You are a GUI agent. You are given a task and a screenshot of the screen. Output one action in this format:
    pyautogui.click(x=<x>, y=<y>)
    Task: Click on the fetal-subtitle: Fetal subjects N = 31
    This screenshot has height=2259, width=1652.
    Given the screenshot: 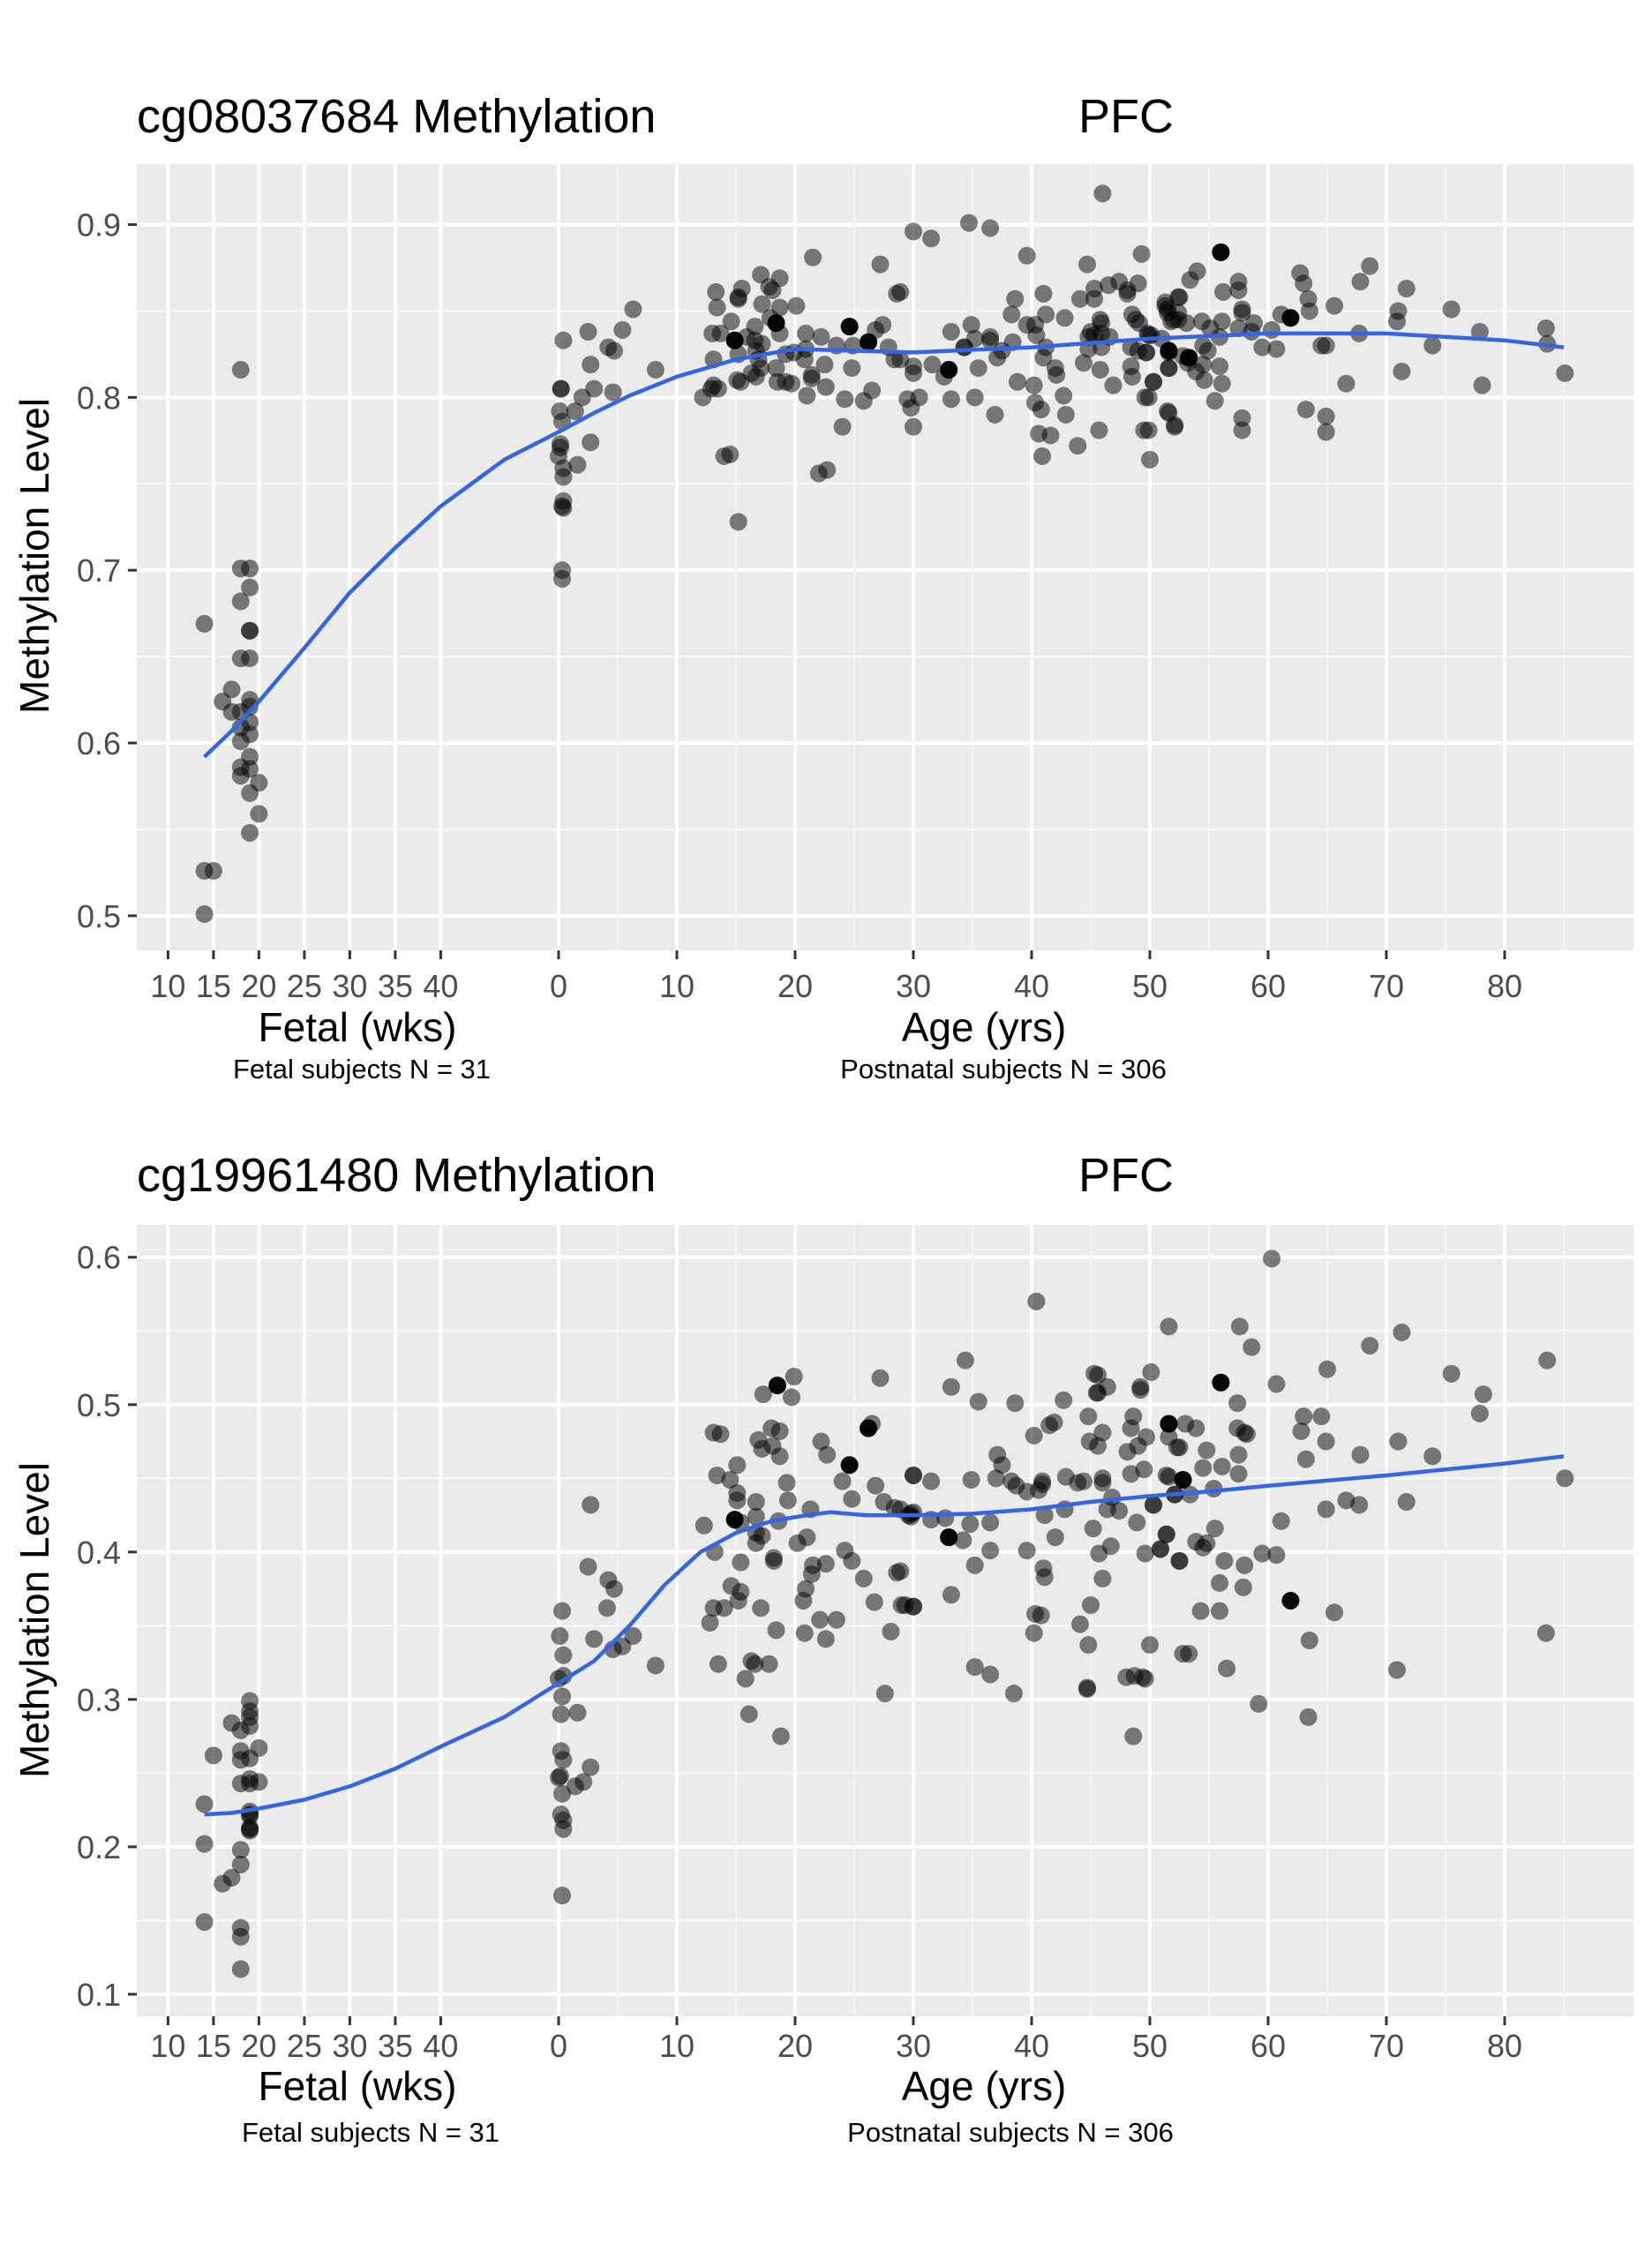 What is the action you would take?
    pyautogui.click(x=370, y=2132)
    